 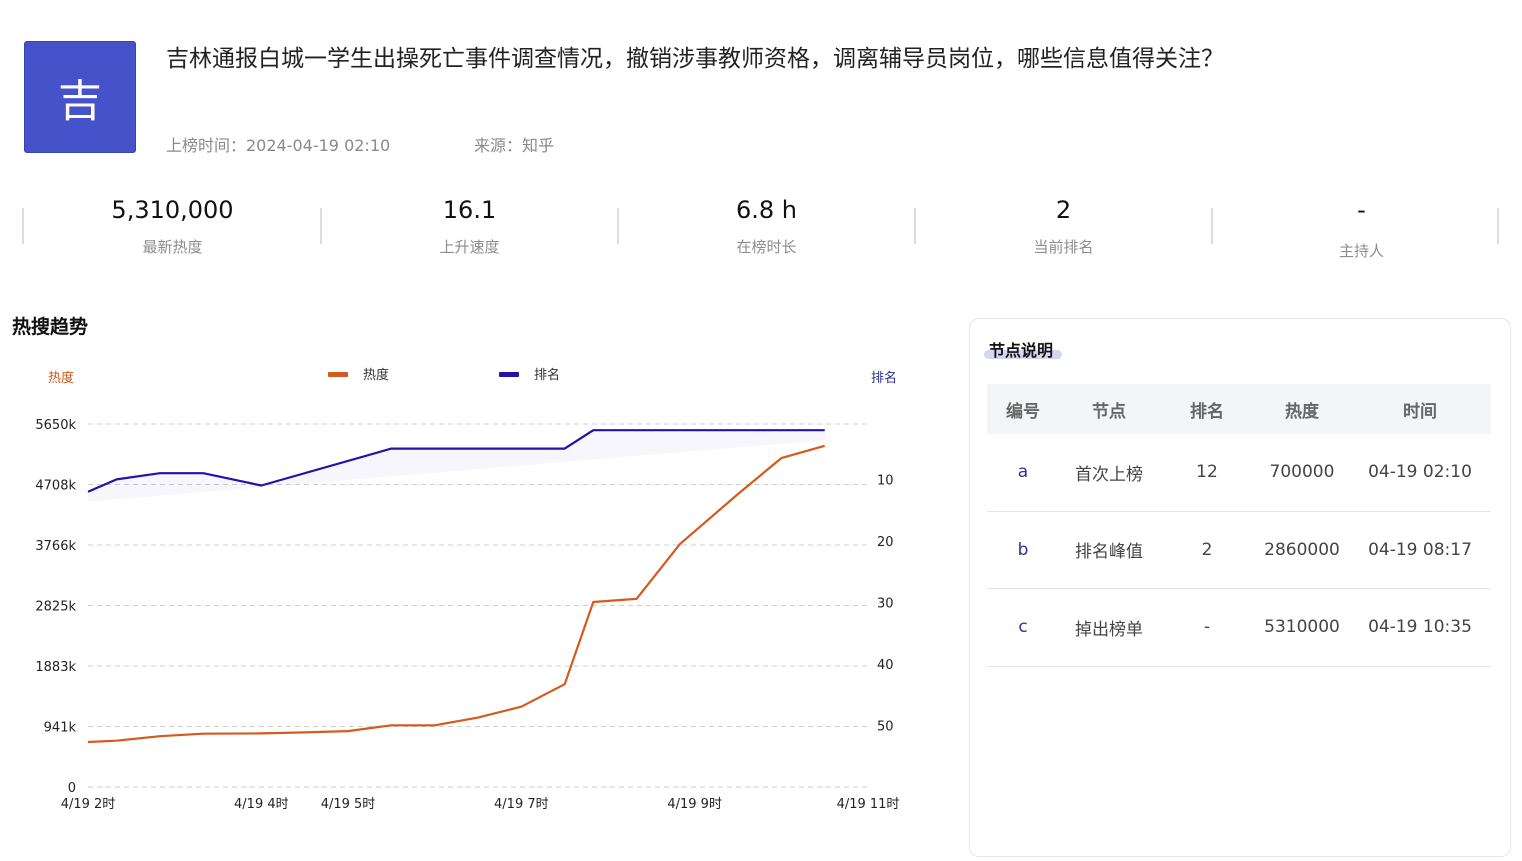 I want to click on right-axis-title: 排名, so click(x=884, y=378).